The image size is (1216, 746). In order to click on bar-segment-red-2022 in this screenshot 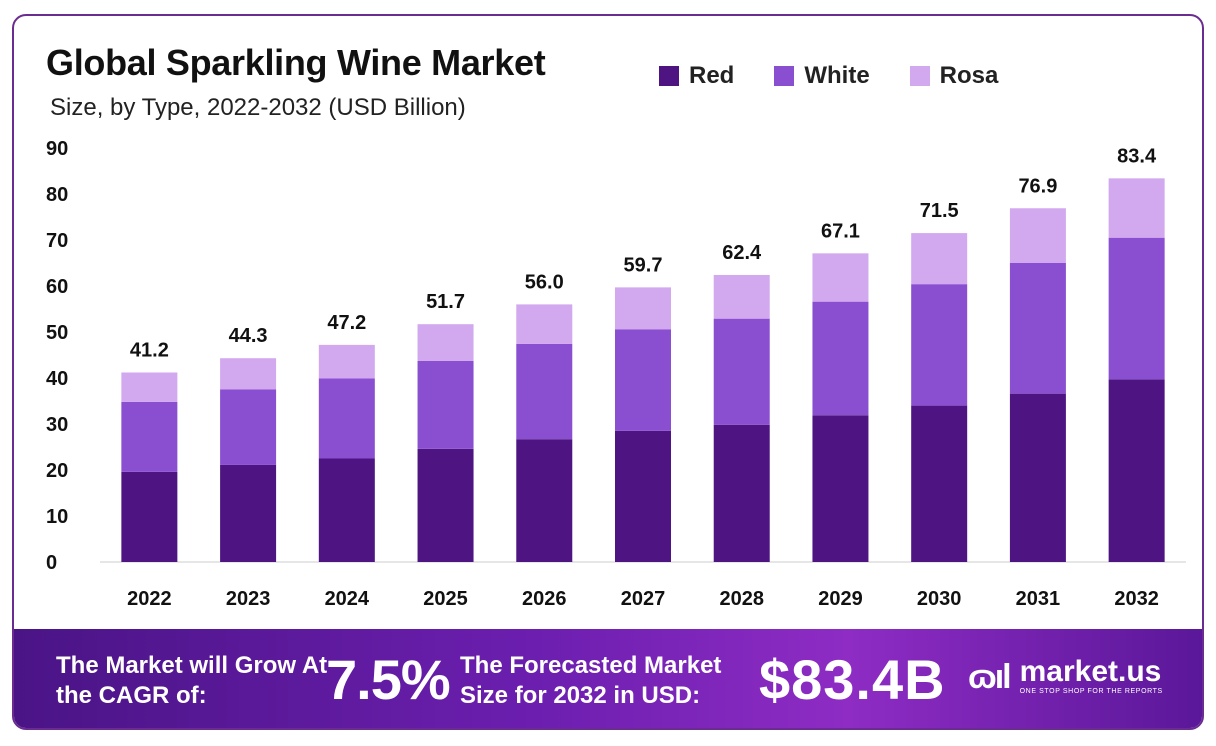, I will do `click(149, 516)`.